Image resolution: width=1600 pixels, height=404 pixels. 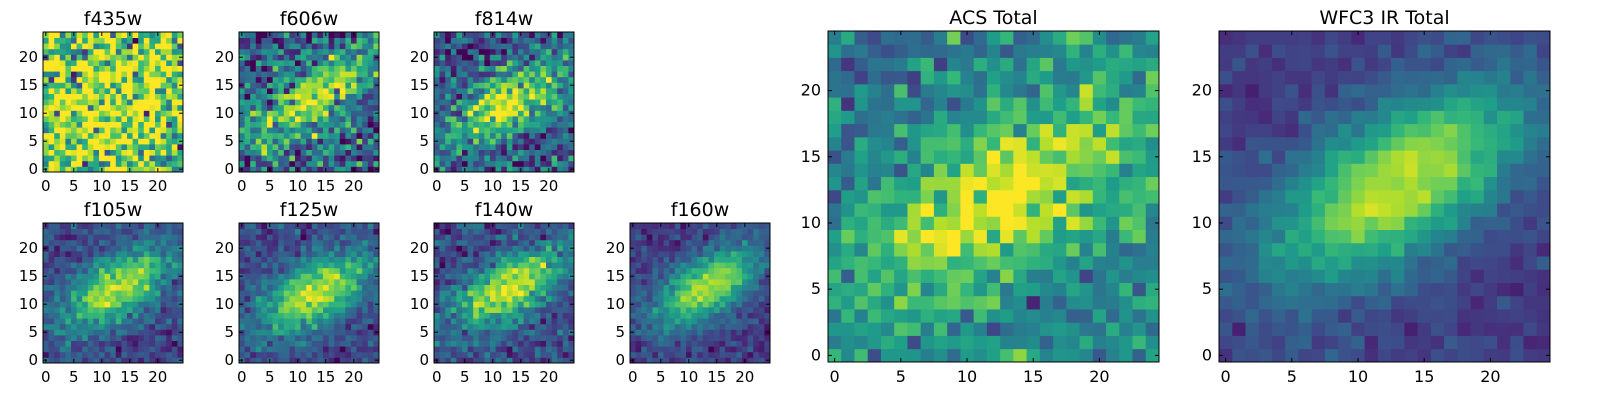 What do you see at coordinates (492, 377) in the screenshot?
I see `x-tick-label: 10` at bounding box center [492, 377].